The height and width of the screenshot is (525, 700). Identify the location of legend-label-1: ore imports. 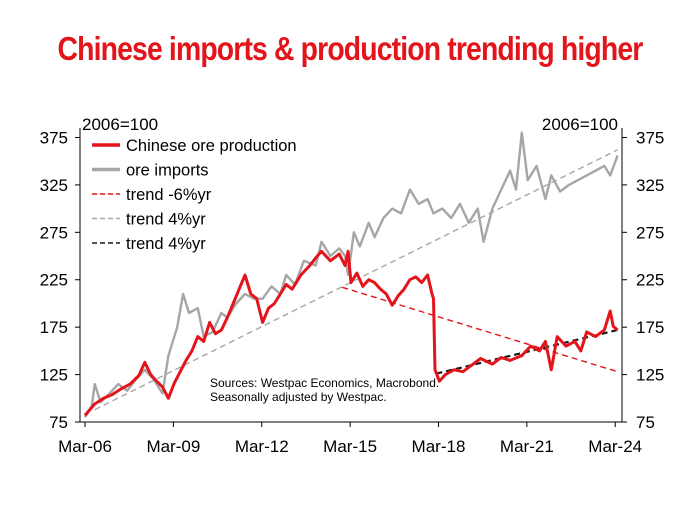
(167, 171).